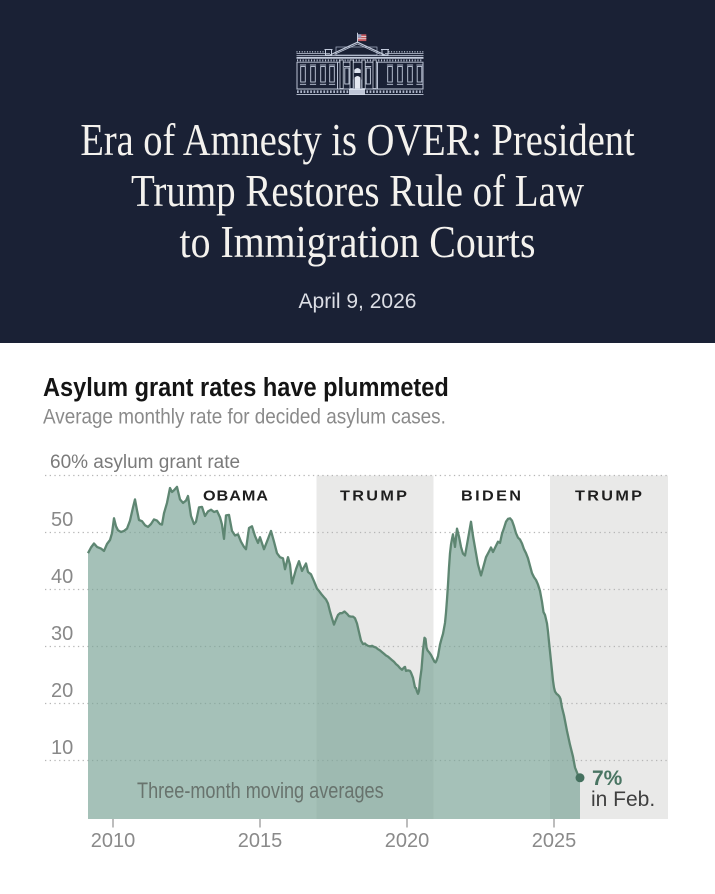  I want to click on svg-text: 60% asylum grant rate, so click(145, 462).